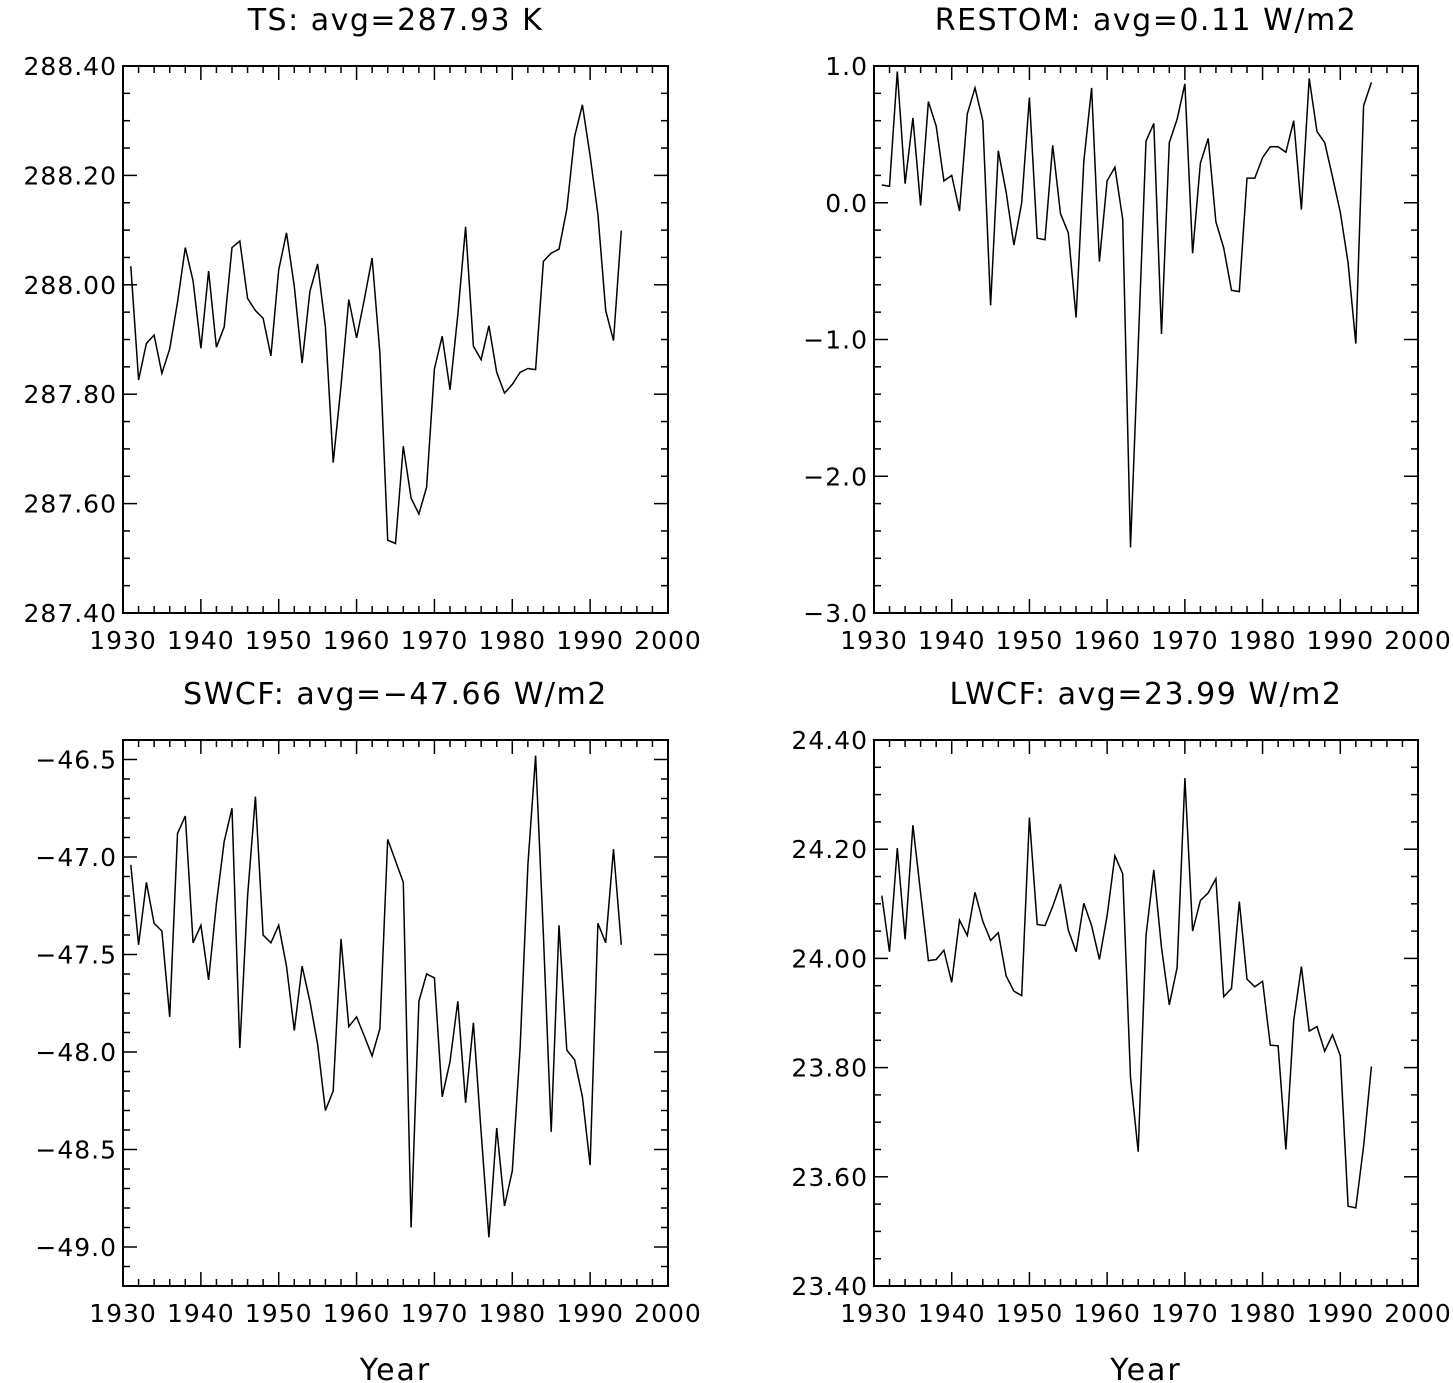 The image size is (1453, 1383). What do you see at coordinates (829, 1177) in the screenshot?
I see `y-tick-label: 23.60` at bounding box center [829, 1177].